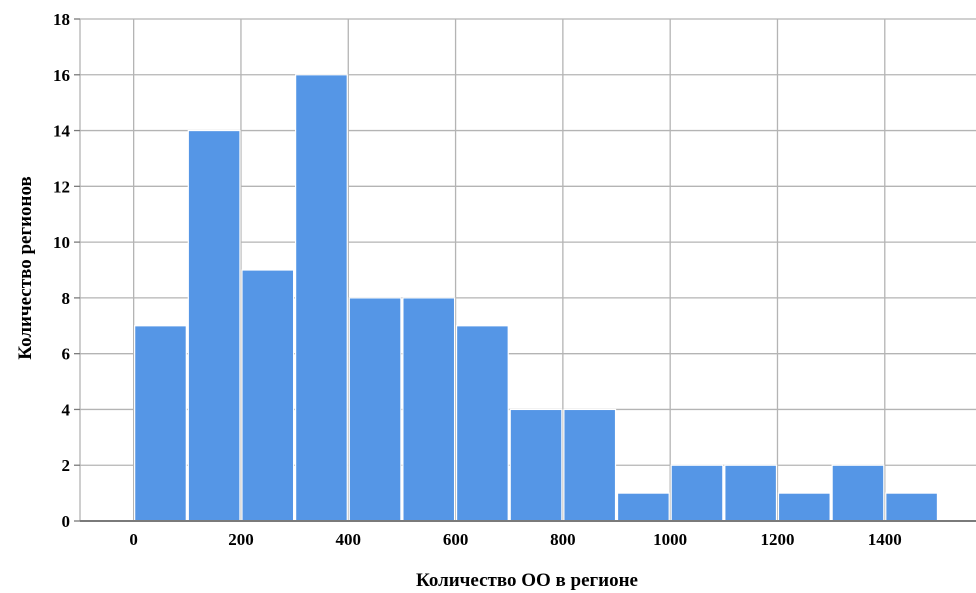  Describe the element at coordinates (66, 354) in the screenshot. I see `y-tick-label-6: 6` at that location.